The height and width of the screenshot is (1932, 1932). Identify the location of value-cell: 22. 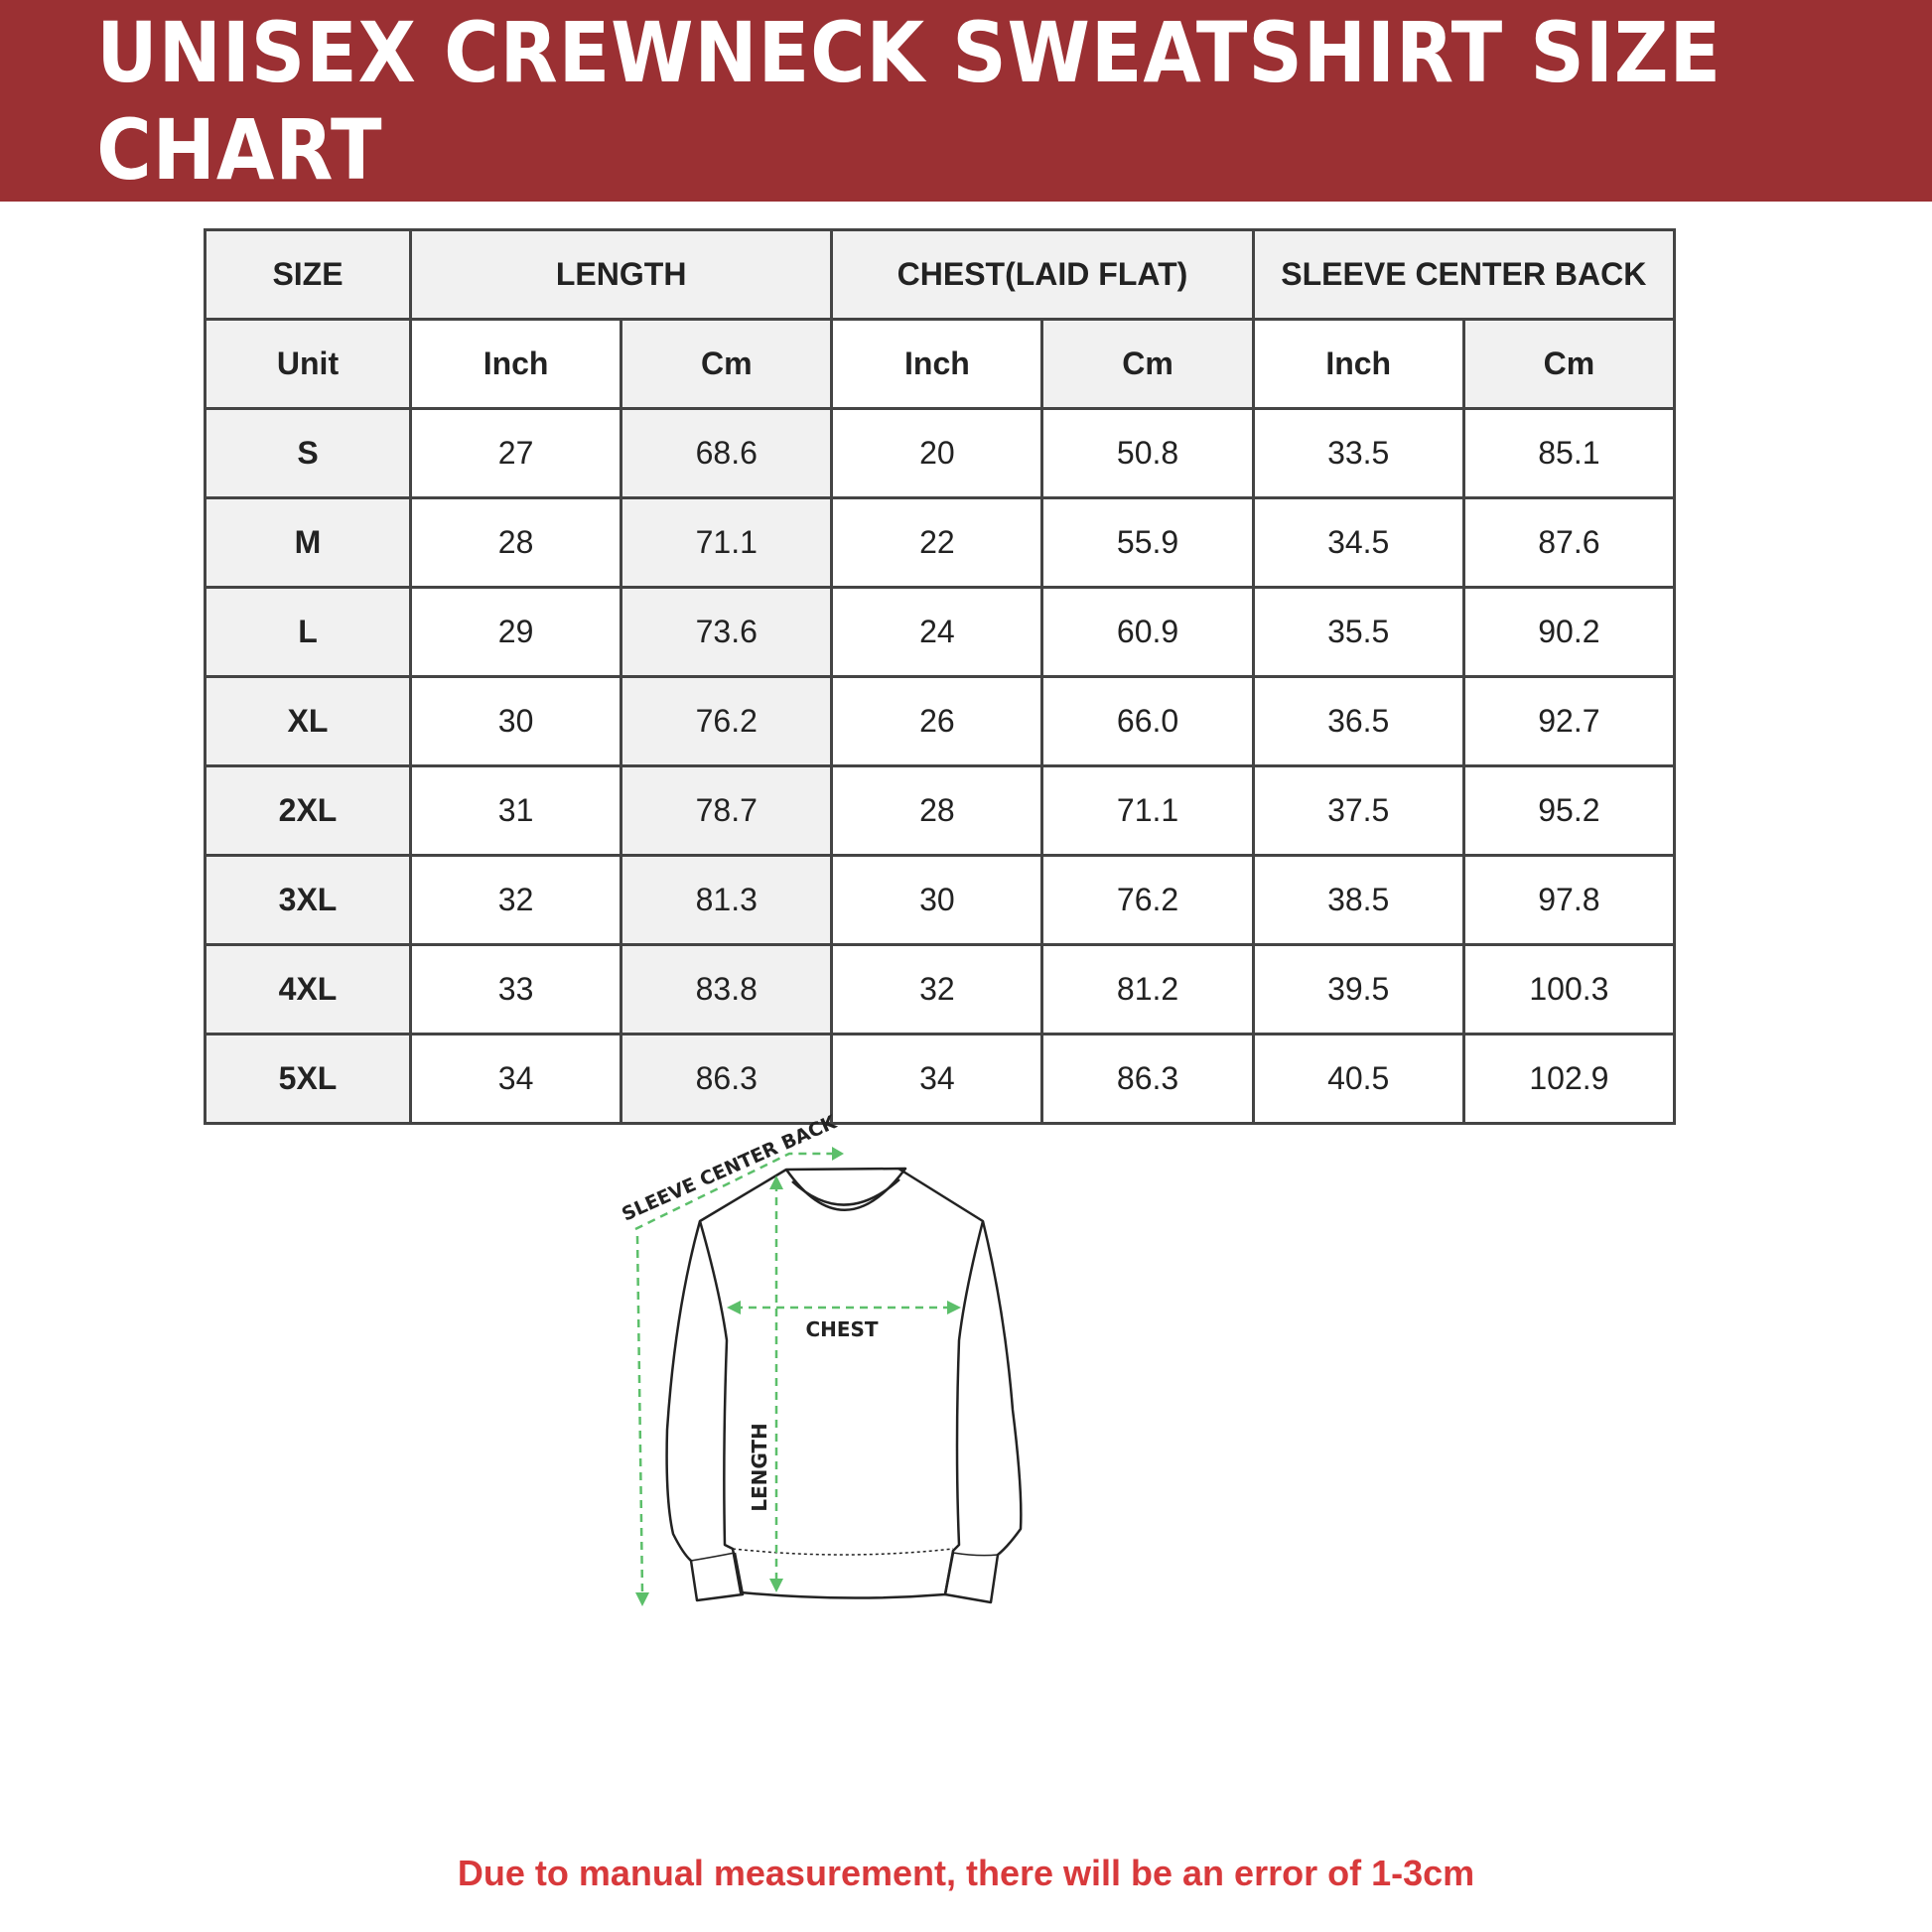
(937, 542).